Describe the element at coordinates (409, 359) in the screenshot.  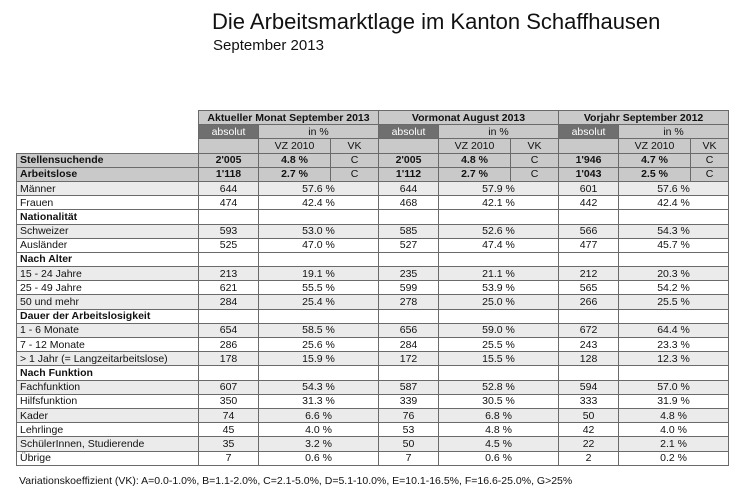
I see `cell-absolut: 172` at that location.